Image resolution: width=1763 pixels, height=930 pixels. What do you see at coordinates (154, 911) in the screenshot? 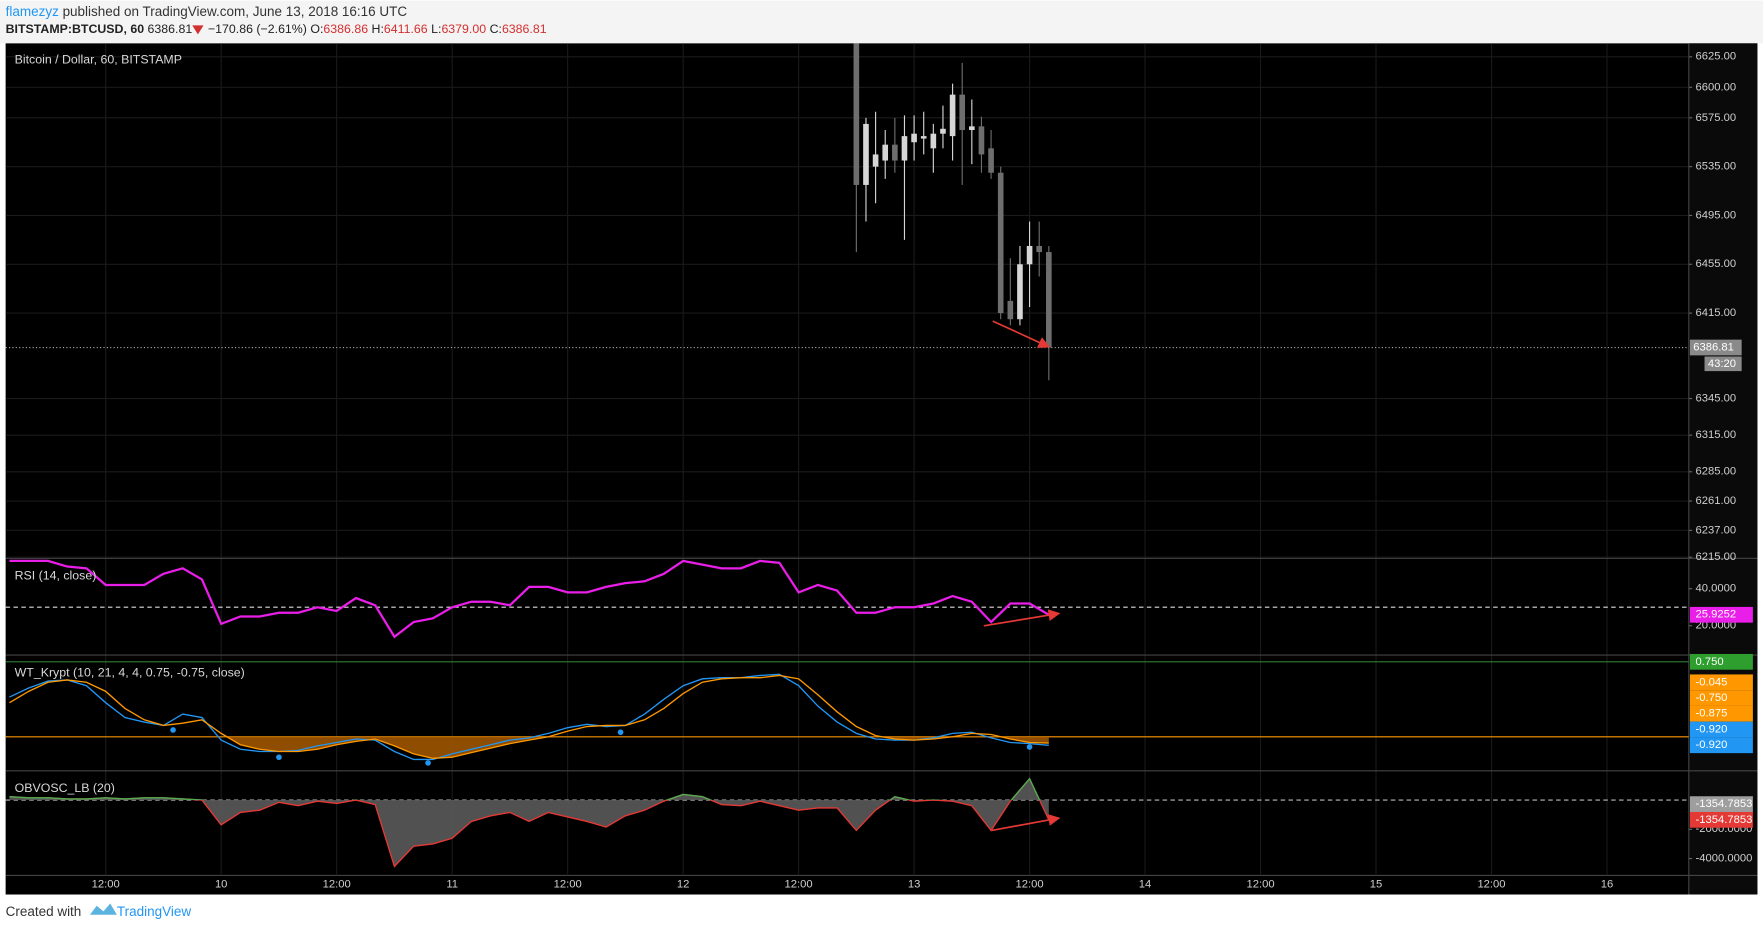
I see `footer-brand: TradingView` at bounding box center [154, 911].